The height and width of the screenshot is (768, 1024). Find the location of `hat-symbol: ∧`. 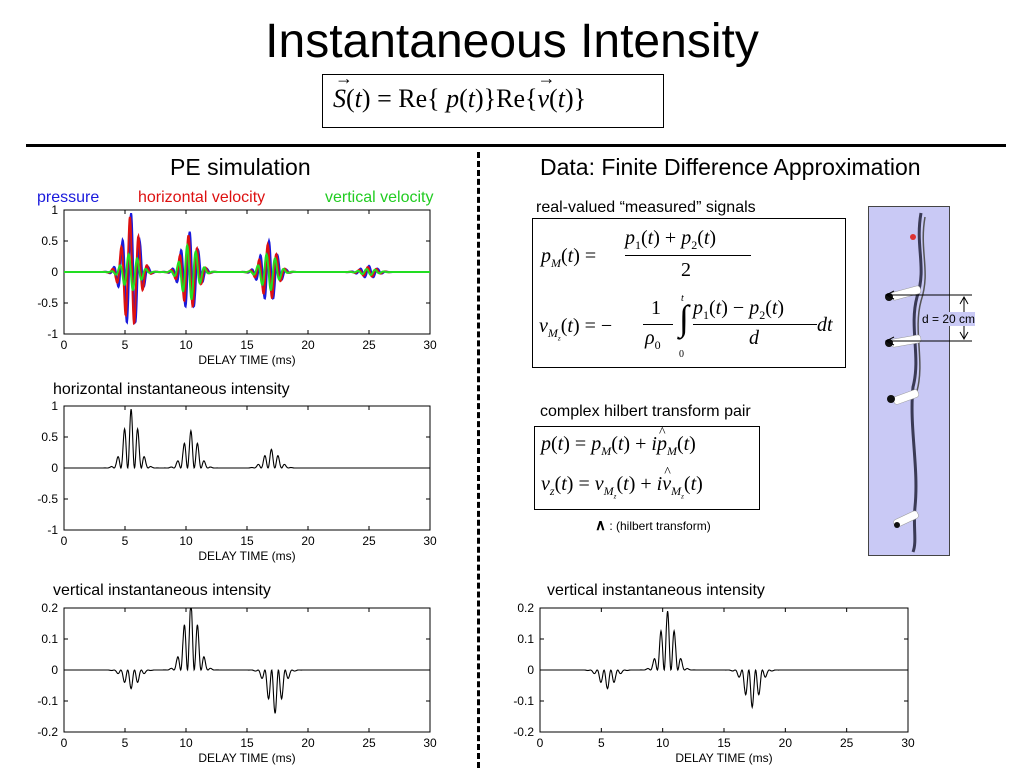

hat-symbol: ∧ is located at coordinates (600, 525).